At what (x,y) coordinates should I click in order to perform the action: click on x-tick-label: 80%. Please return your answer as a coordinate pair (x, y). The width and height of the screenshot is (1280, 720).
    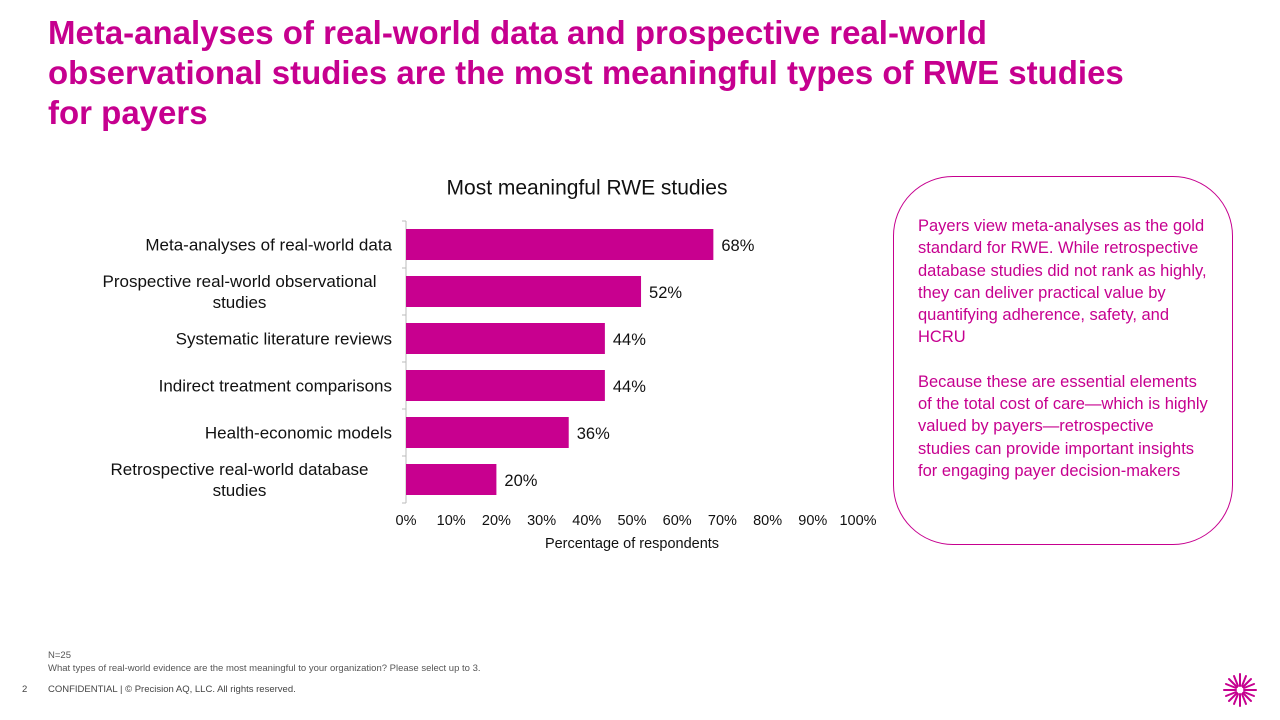
    Looking at the image, I should click on (767, 521).